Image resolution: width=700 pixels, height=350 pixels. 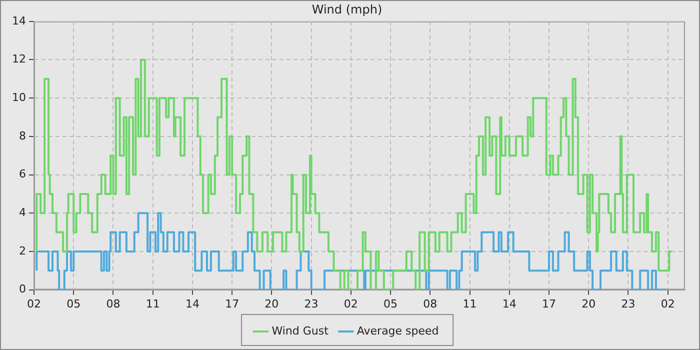 I want to click on y-tick-label: 12, so click(x=19, y=59).